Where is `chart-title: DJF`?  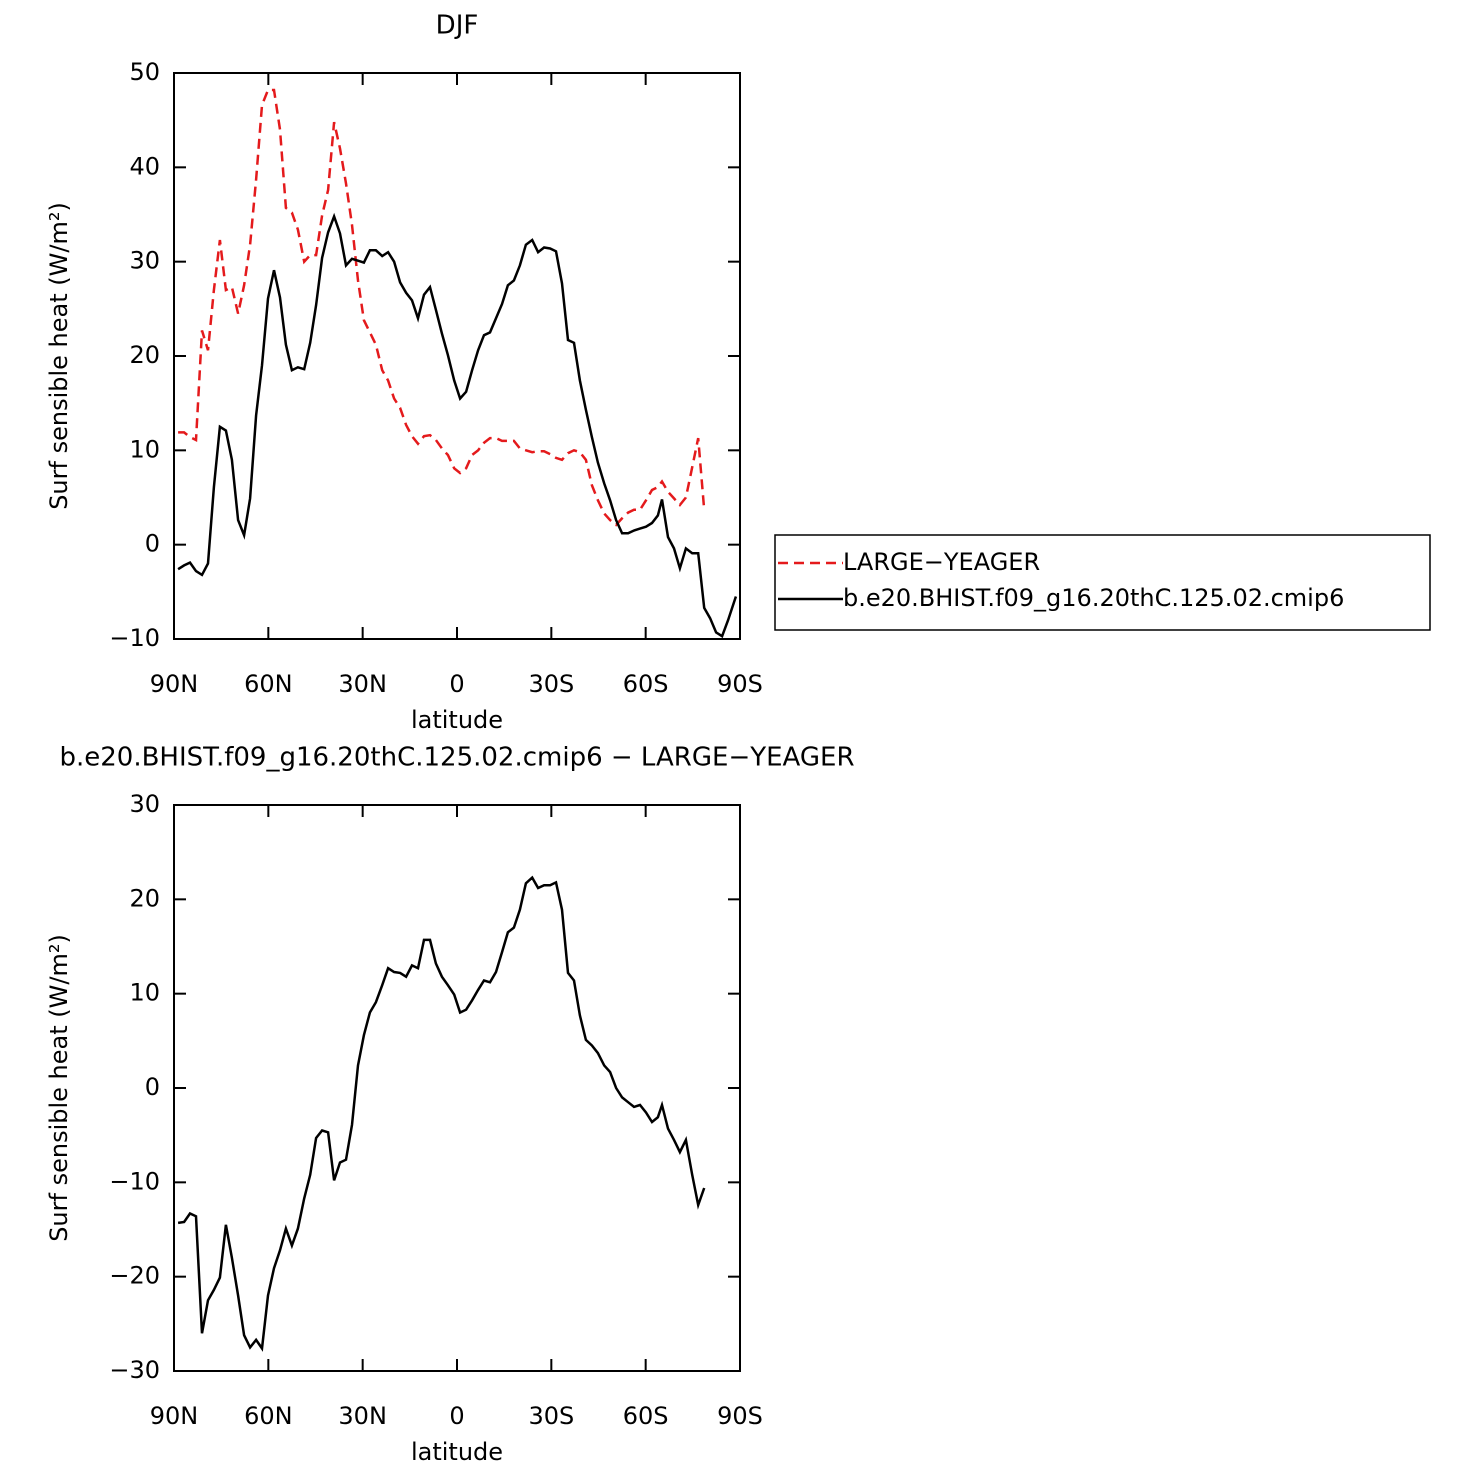
chart-title: DJF is located at coordinates (457, 26).